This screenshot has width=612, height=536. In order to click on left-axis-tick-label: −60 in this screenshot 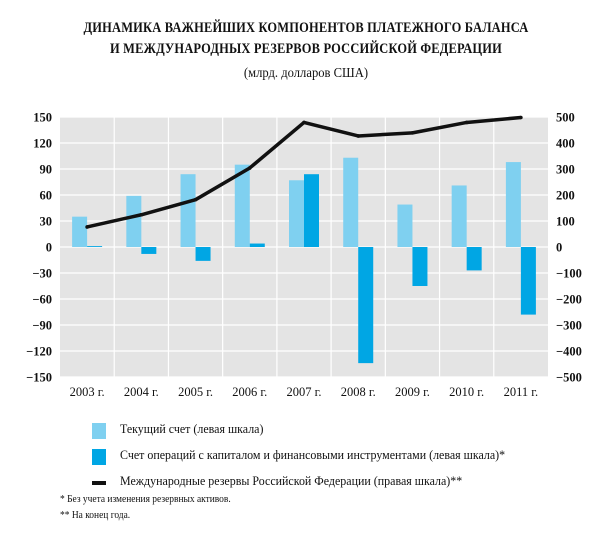, I will do `click(42, 300)`.